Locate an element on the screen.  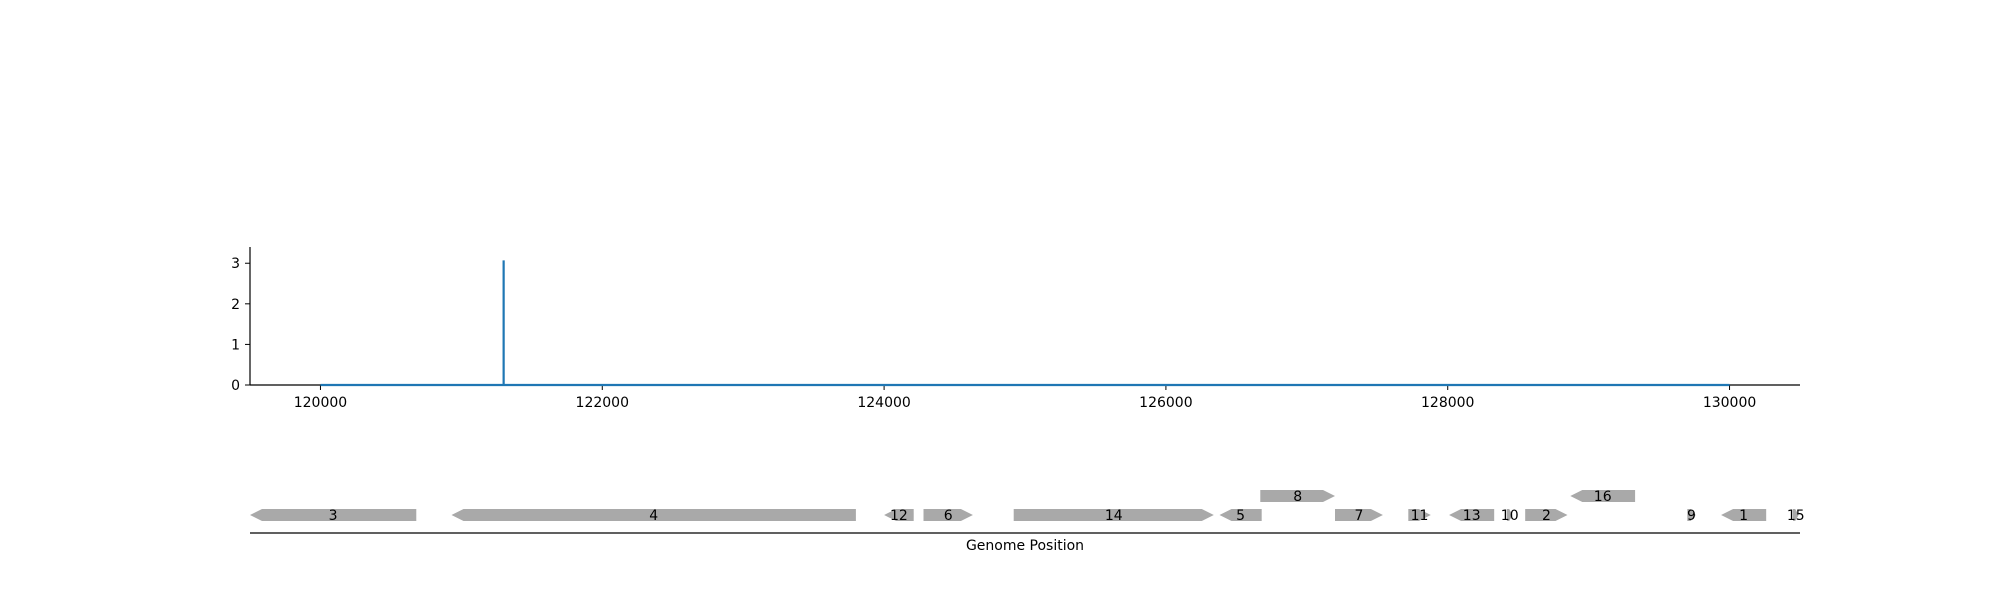
gene-label: 4 is located at coordinates (653, 516).